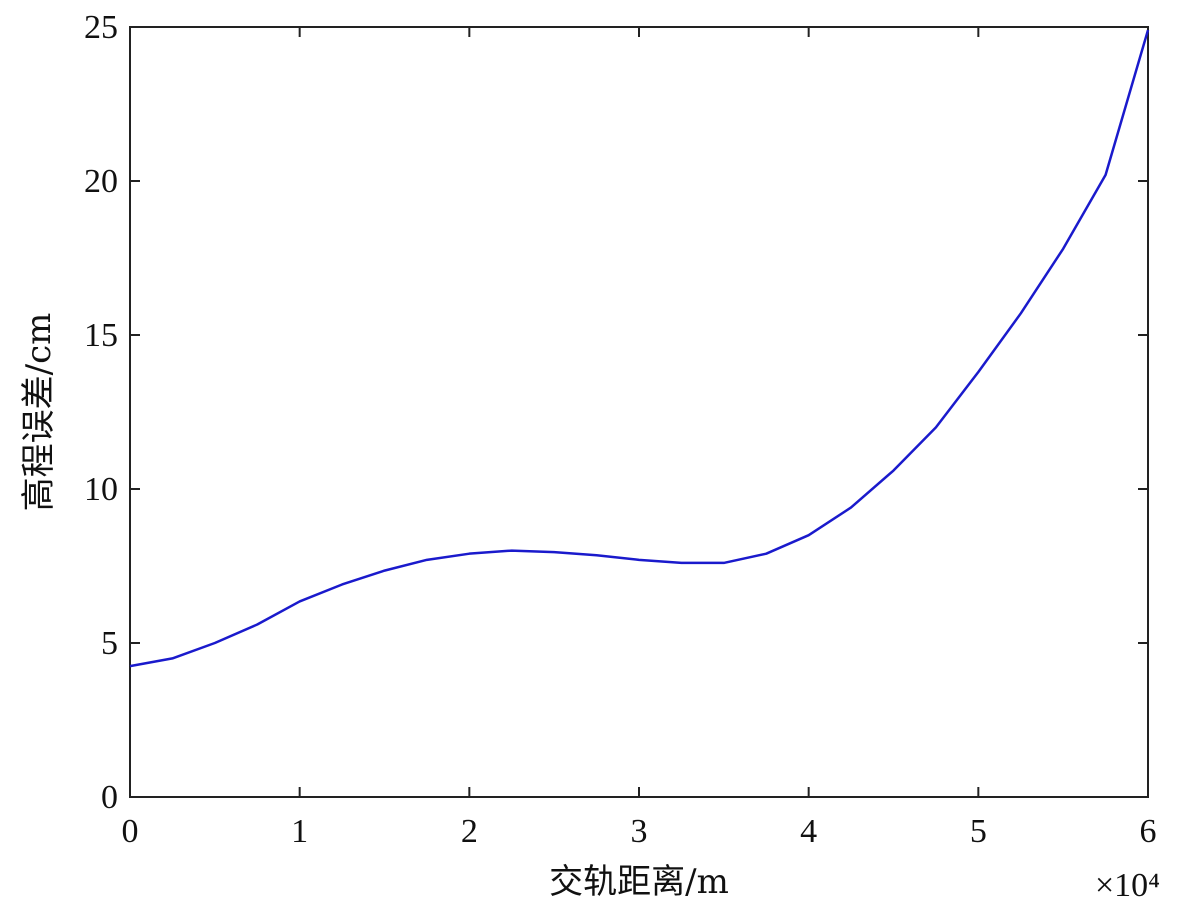  What do you see at coordinates (808, 831) in the screenshot?
I see `x-tick-label: 4` at bounding box center [808, 831].